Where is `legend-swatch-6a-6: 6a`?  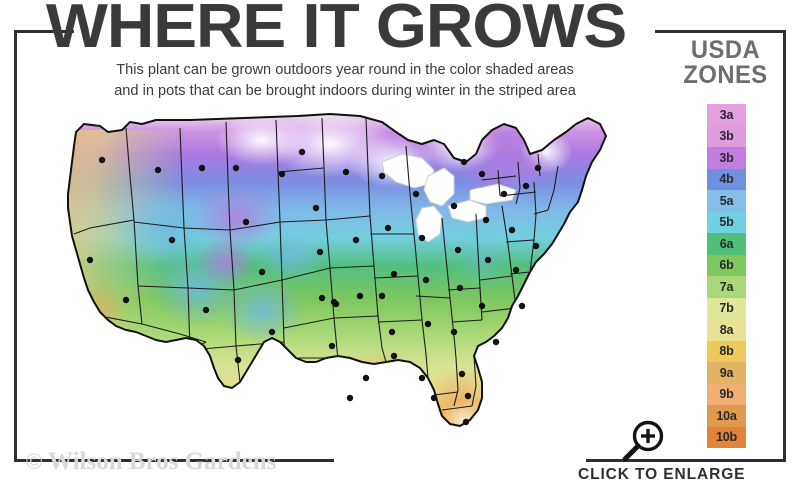 legend-swatch-6a-6: 6a is located at coordinates (726, 244).